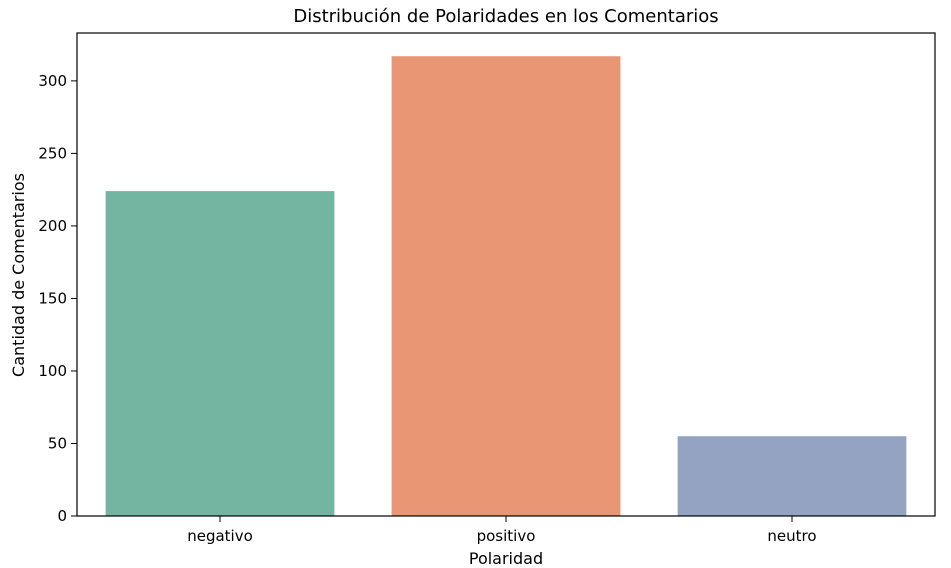 The image size is (951, 568). Describe the element at coordinates (506, 558) in the screenshot. I see `x-axis-label: Polaridad` at that location.